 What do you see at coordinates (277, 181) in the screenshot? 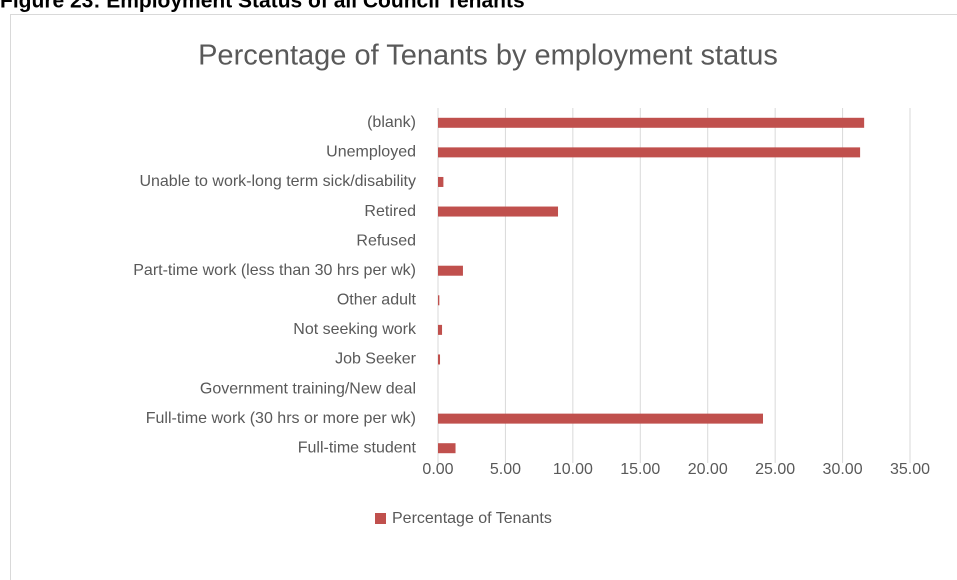
I see `y-tick-label: Unable to work-long term sick/disability` at bounding box center [277, 181].